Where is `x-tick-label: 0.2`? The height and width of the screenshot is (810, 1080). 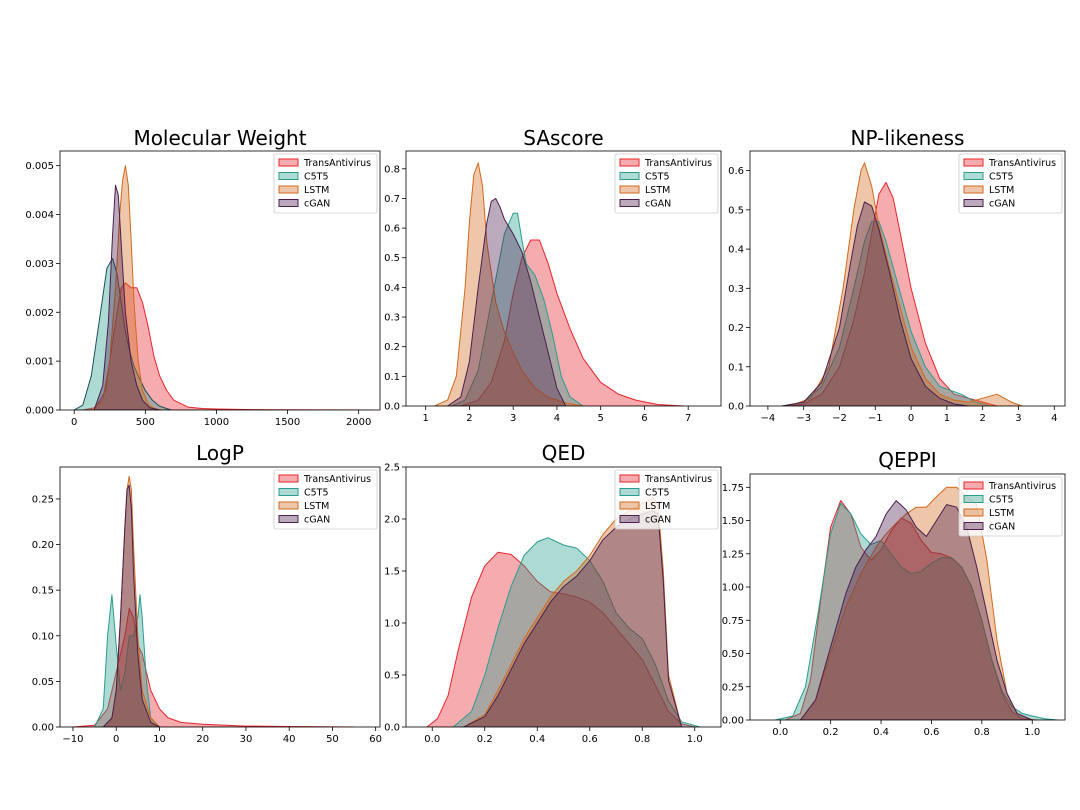 x-tick-label: 0.2 is located at coordinates (485, 739).